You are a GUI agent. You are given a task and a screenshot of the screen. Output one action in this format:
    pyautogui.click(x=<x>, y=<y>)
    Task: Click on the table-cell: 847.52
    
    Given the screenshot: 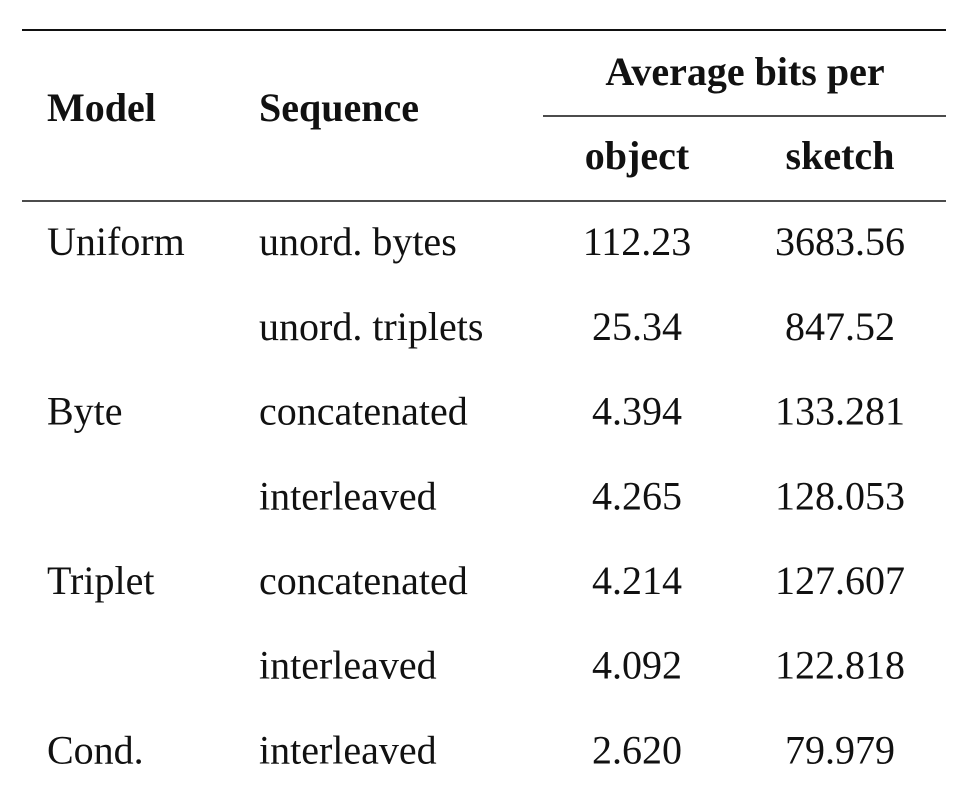 What is the action you would take?
    pyautogui.click(x=840, y=326)
    